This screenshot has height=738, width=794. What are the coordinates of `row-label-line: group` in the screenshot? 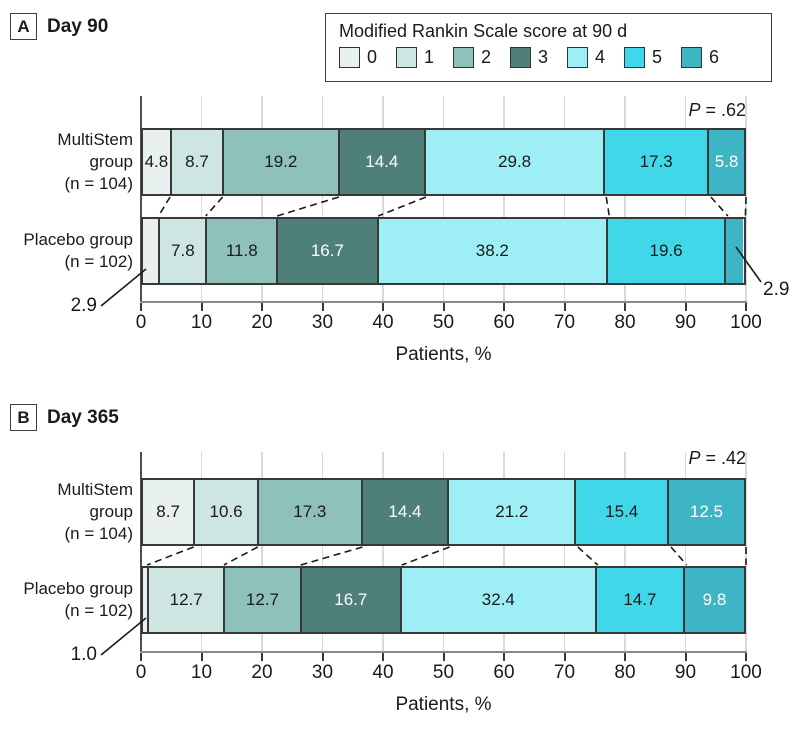 It's located at (111, 161).